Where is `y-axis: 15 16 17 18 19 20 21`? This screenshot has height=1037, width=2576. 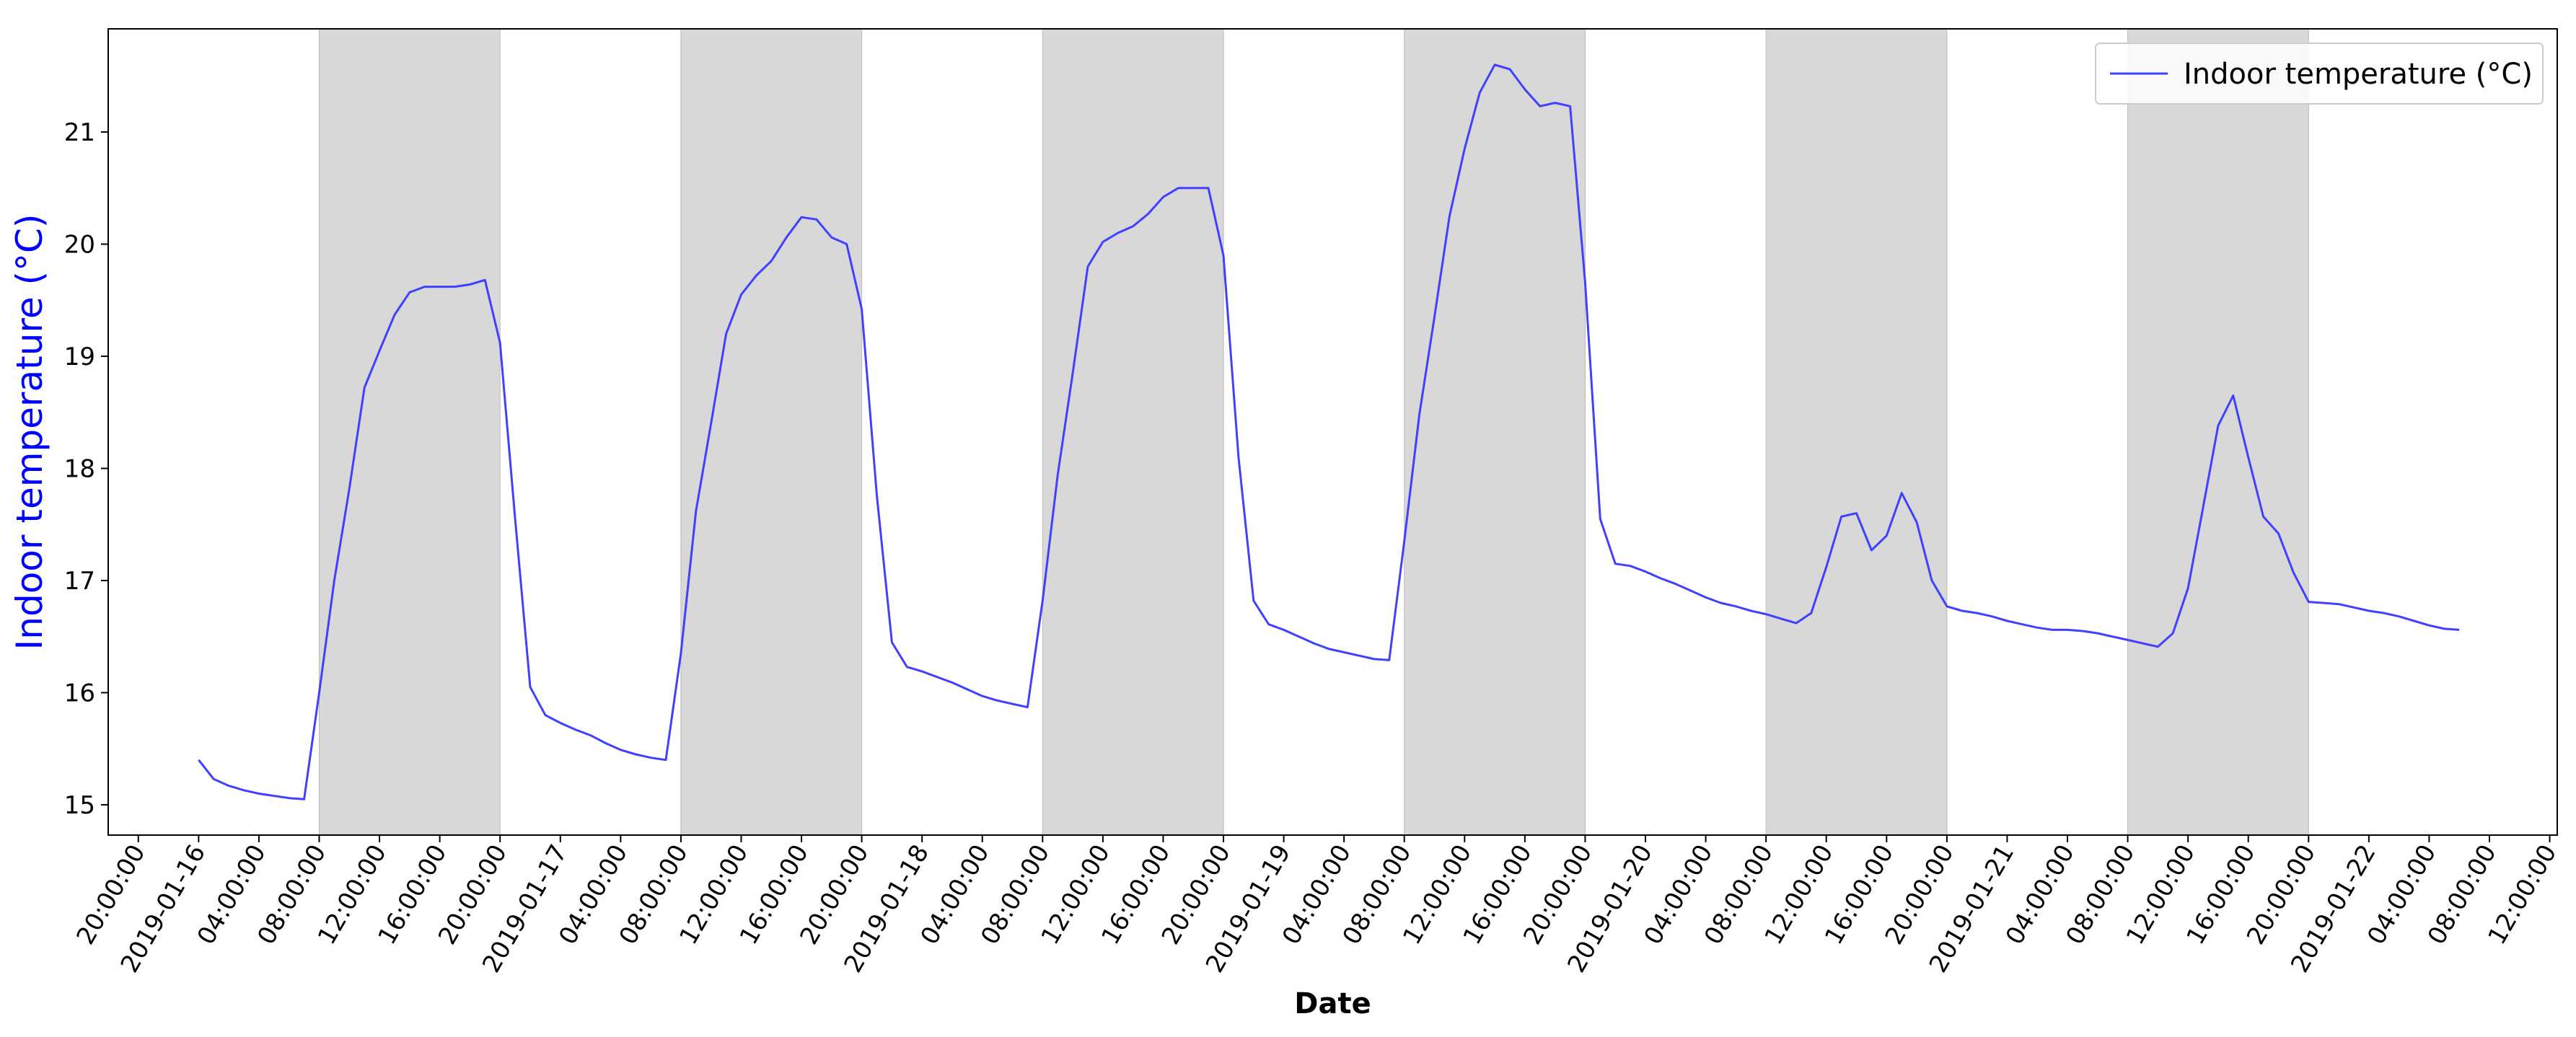 y-axis: 15 16 17 18 19 20 21 is located at coordinates (86, 469).